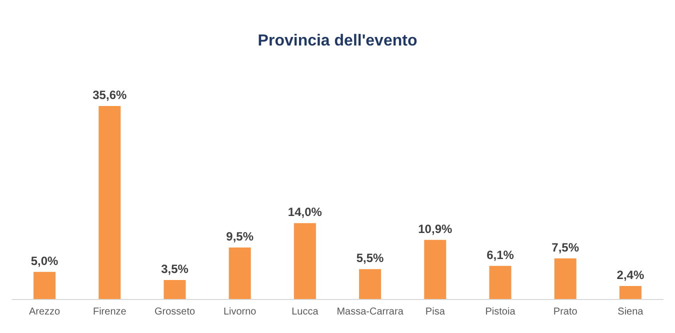  What do you see at coordinates (500, 255) in the screenshot?
I see `data-label: 6,1%` at bounding box center [500, 255].